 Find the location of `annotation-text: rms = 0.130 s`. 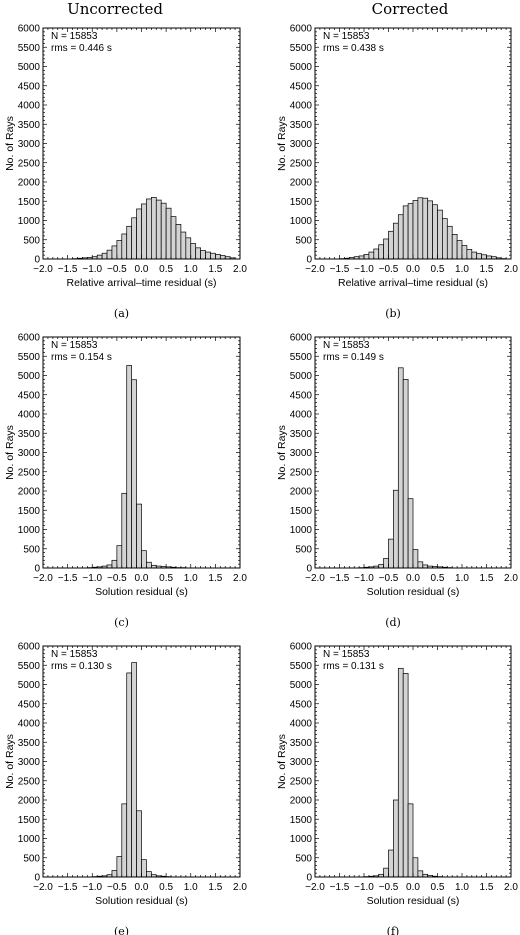

annotation-text: rms = 0.130 s is located at coordinates (81, 666).